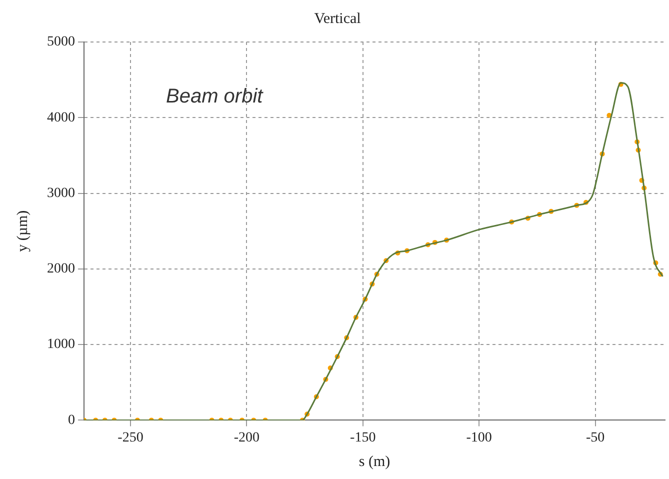  What do you see at coordinates (479, 438) in the screenshot?
I see `x-tick-label: -100` at bounding box center [479, 438].